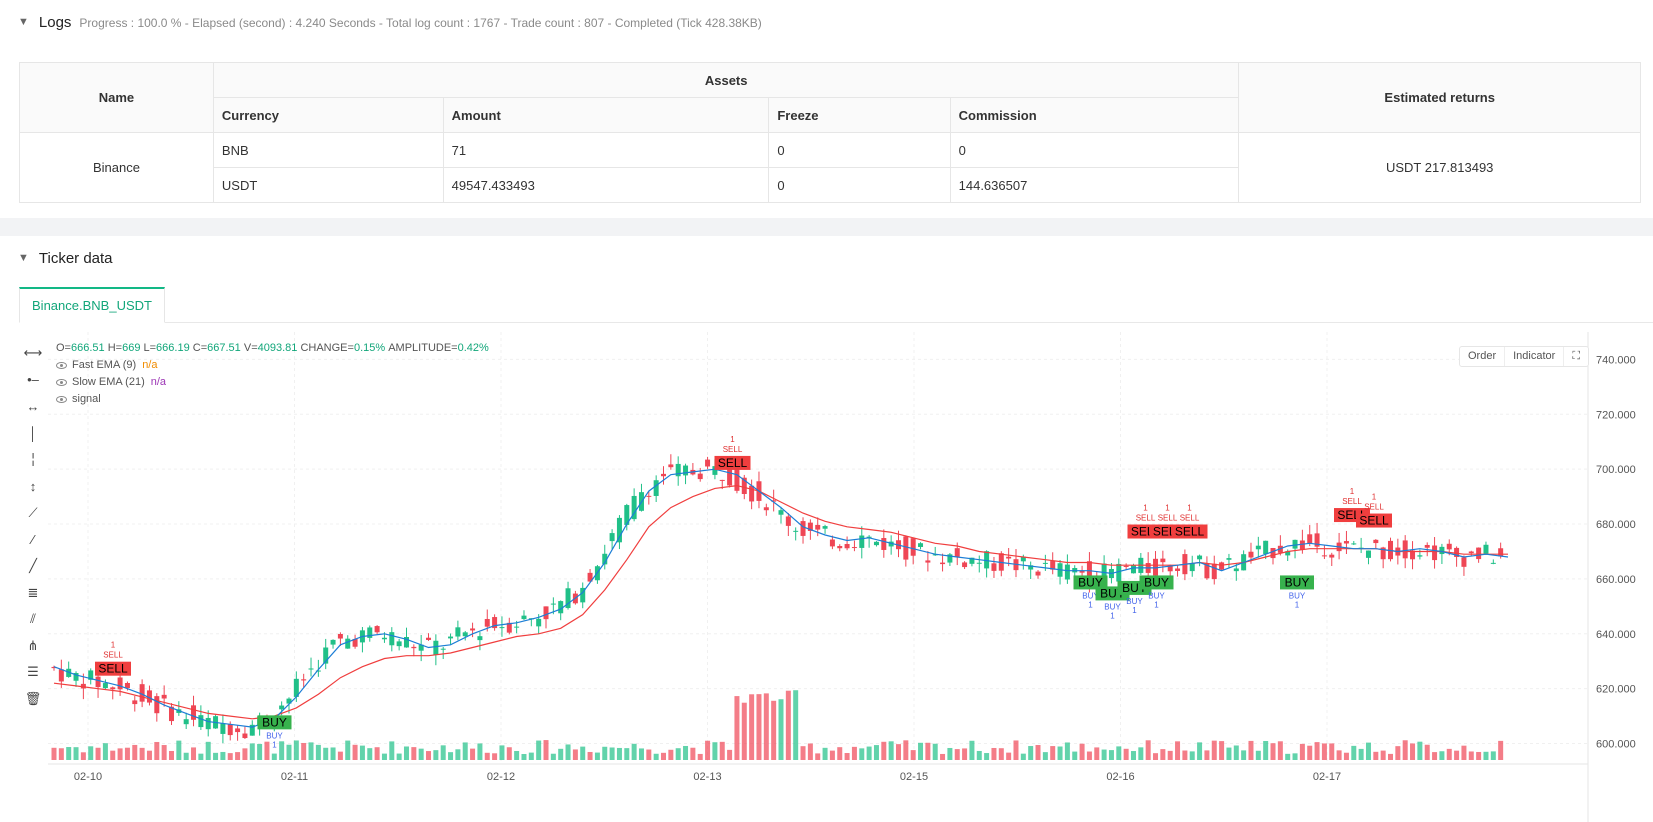  Describe the element at coordinates (272, 399) in the screenshot. I see `legend-signal: signal` at that location.